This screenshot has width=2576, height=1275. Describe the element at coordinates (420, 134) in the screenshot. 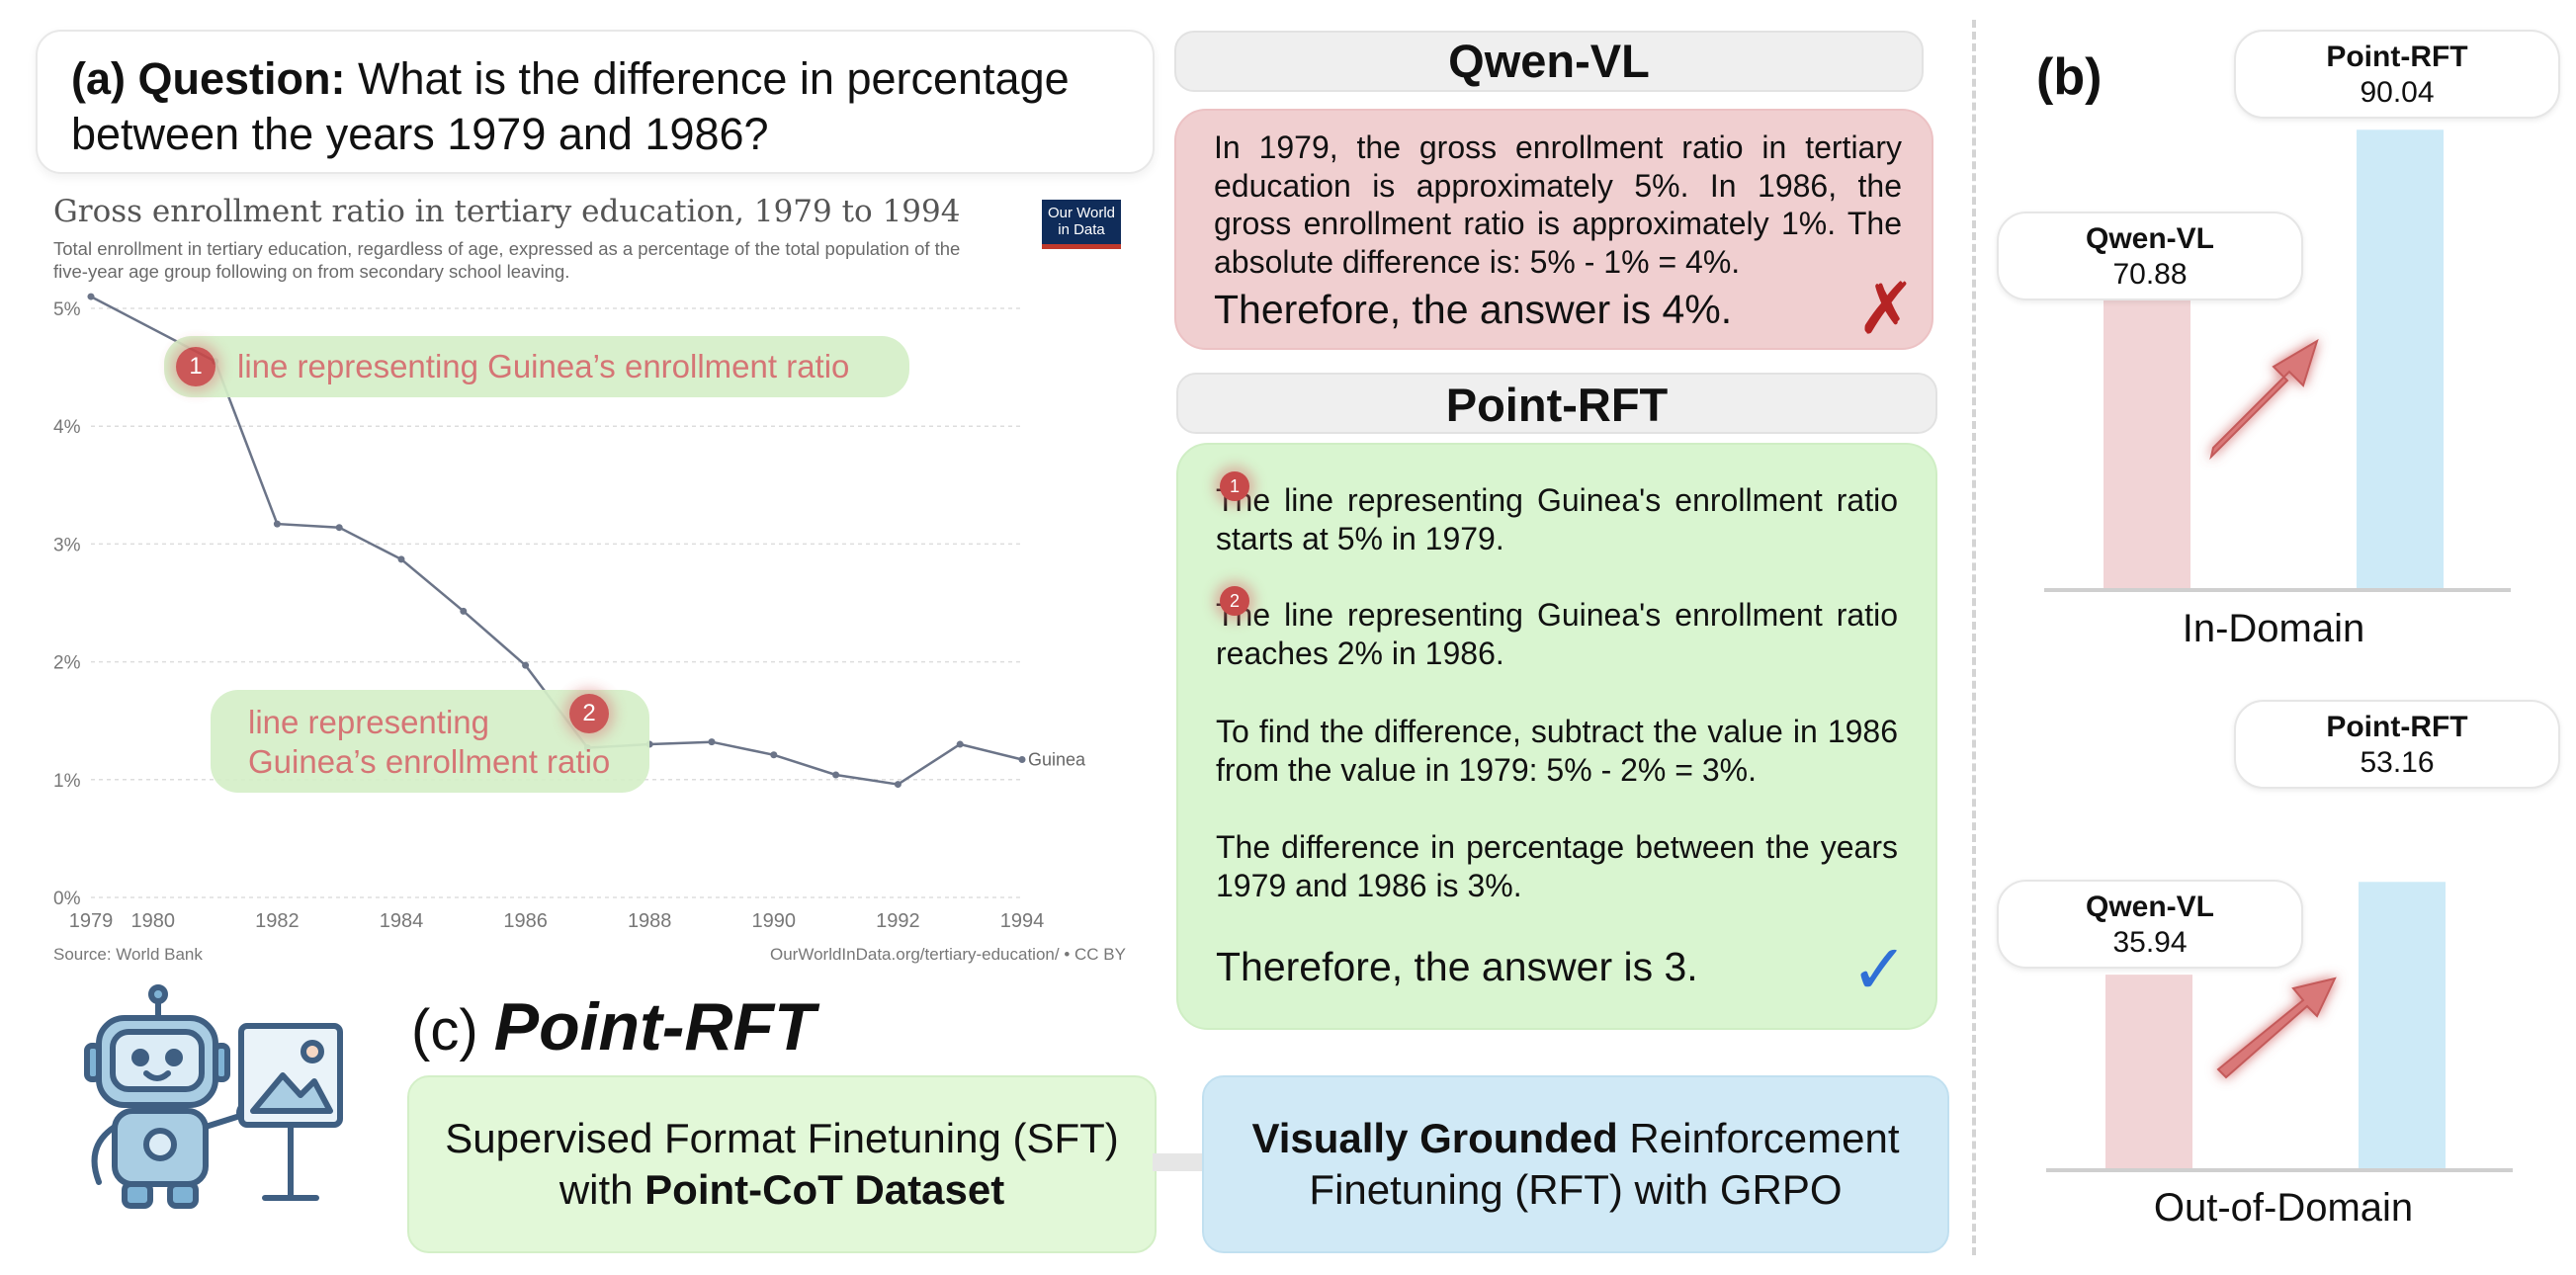

I see `question-line-2: between the years 1979 and 1986?` at that location.